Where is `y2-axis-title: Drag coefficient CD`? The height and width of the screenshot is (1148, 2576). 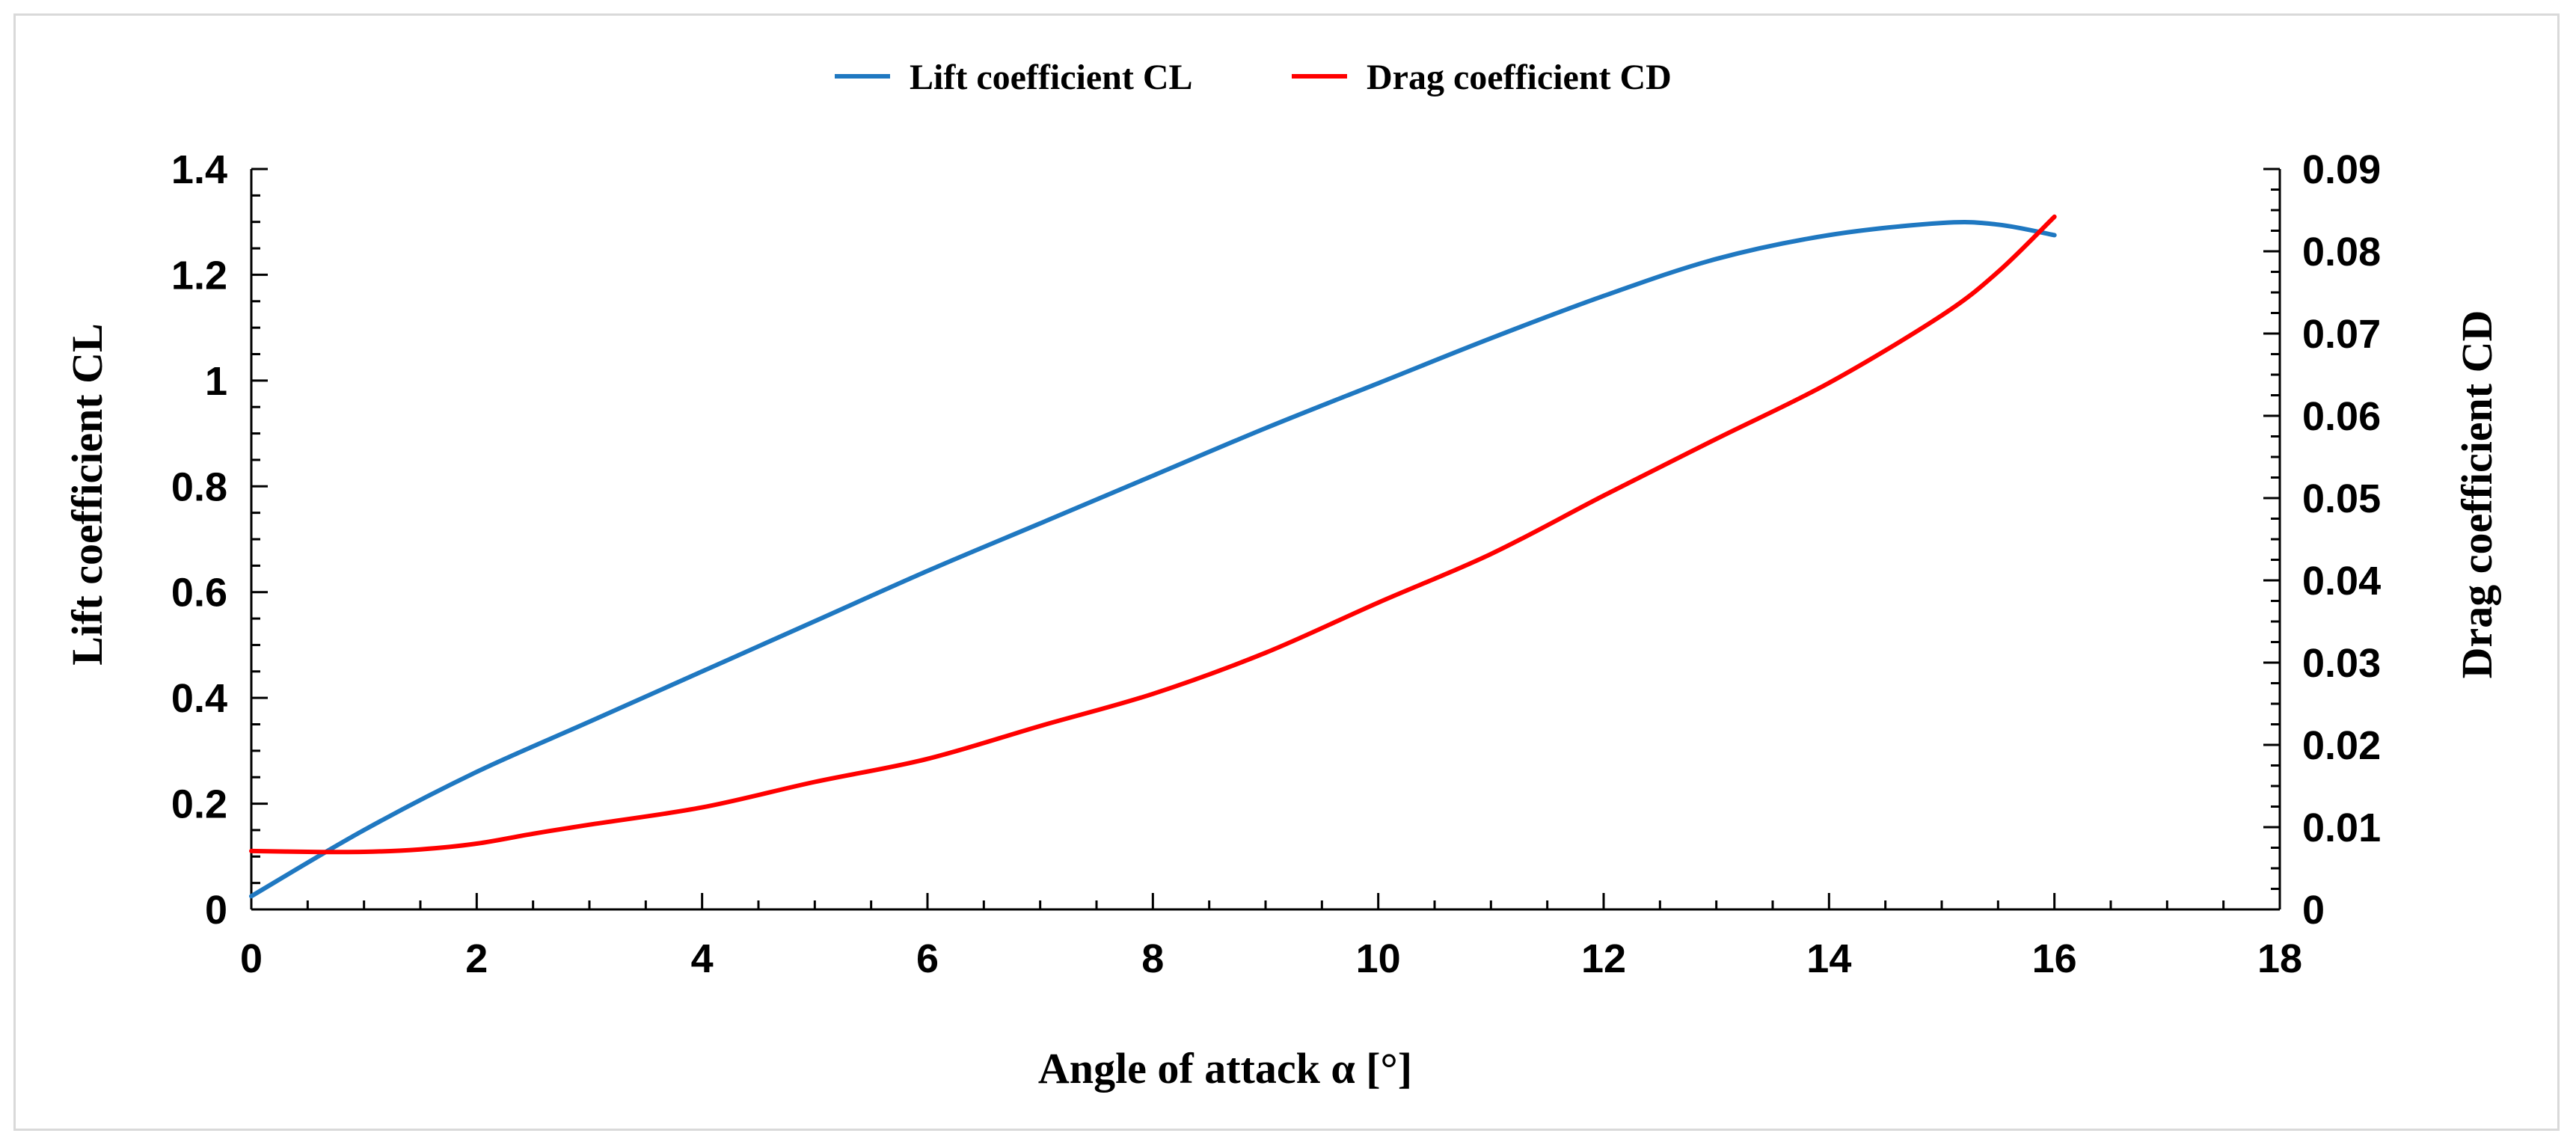
y2-axis-title: Drag coefficient CD is located at coordinates (2477, 494).